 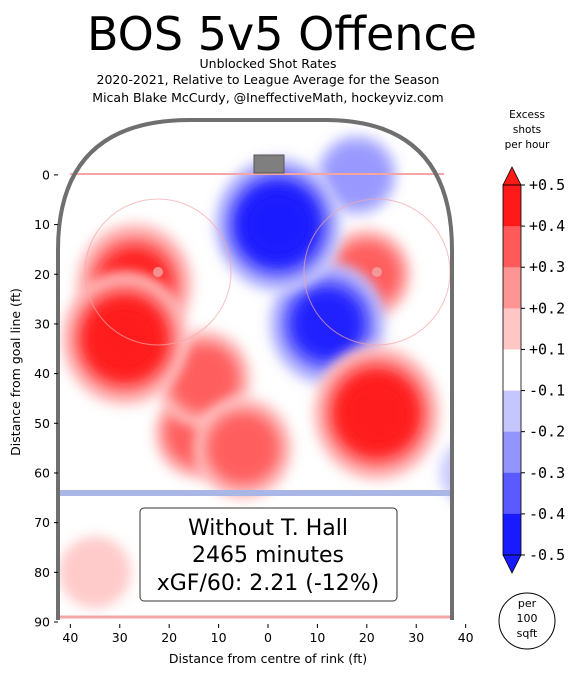 What do you see at coordinates (268, 637) in the screenshot?
I see `x-tick-label: 0` at bounding box center [268, 637].